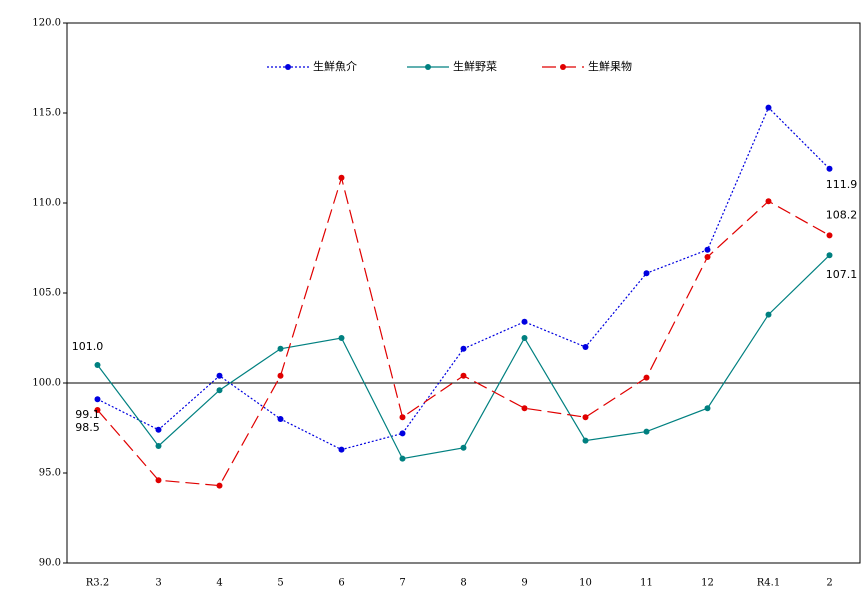 The height and width of the screenshot is (607, 868). Describe the element at coordinates (829, 583) in the screenshot. I see `x-tick-label: 2` at that location.